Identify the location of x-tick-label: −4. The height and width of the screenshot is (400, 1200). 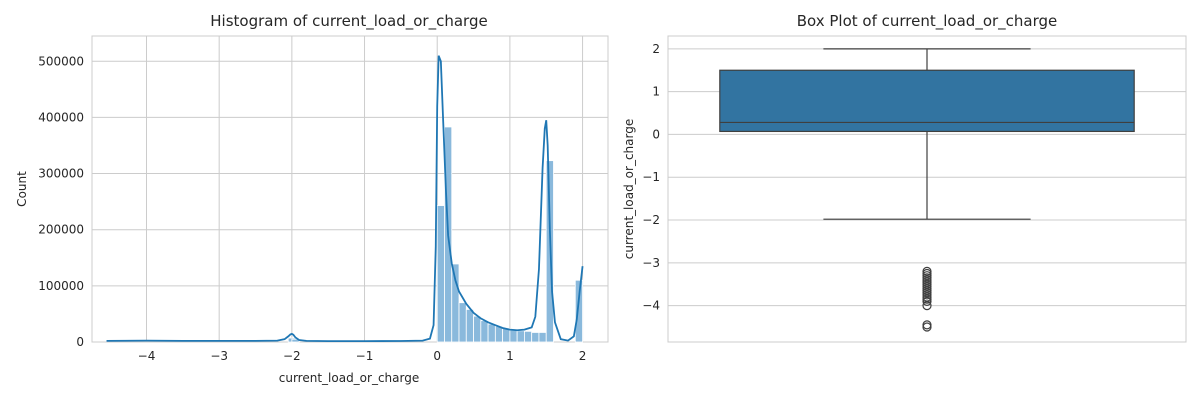
(147, 356).